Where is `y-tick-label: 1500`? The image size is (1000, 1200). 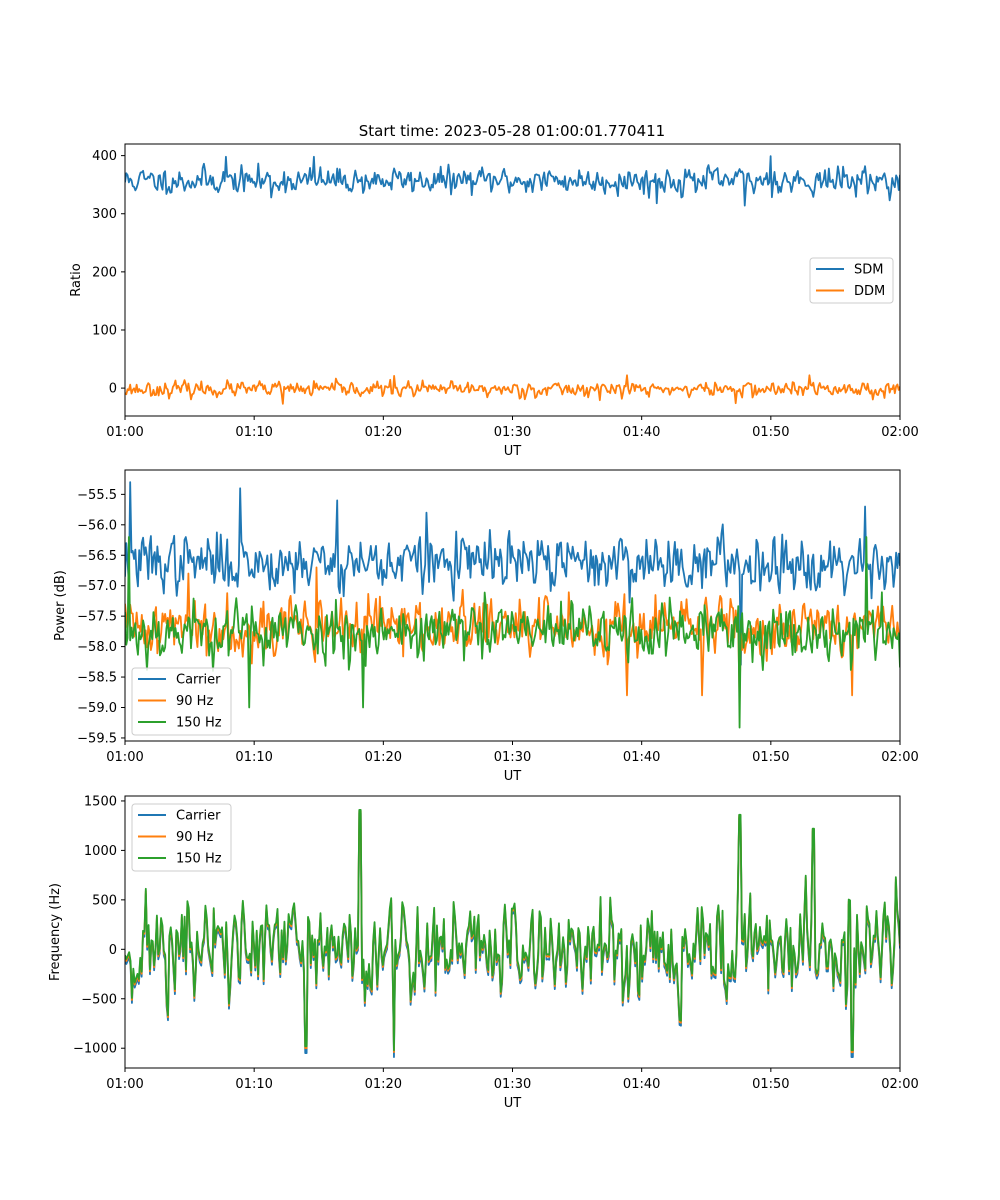
y-tick-label: 1500 is located at coordinates (100, 801).